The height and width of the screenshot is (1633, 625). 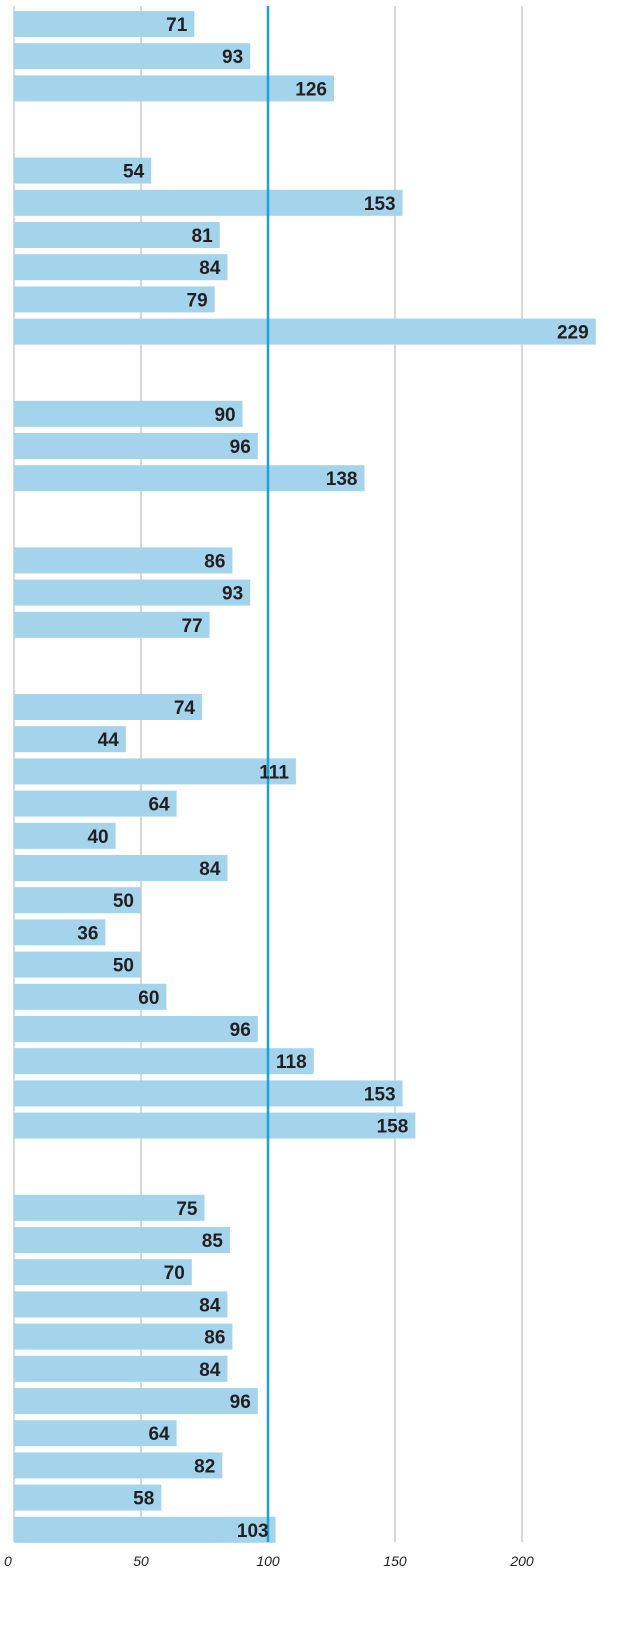 I want to click on bar-value-label: 40, so click(x=97, y=837).